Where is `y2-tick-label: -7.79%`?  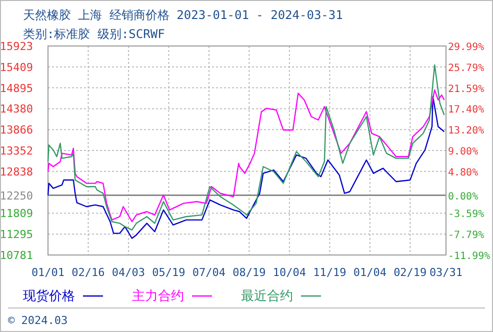 y2-tick-label: -7.79% is located at coordinates (466, 236).